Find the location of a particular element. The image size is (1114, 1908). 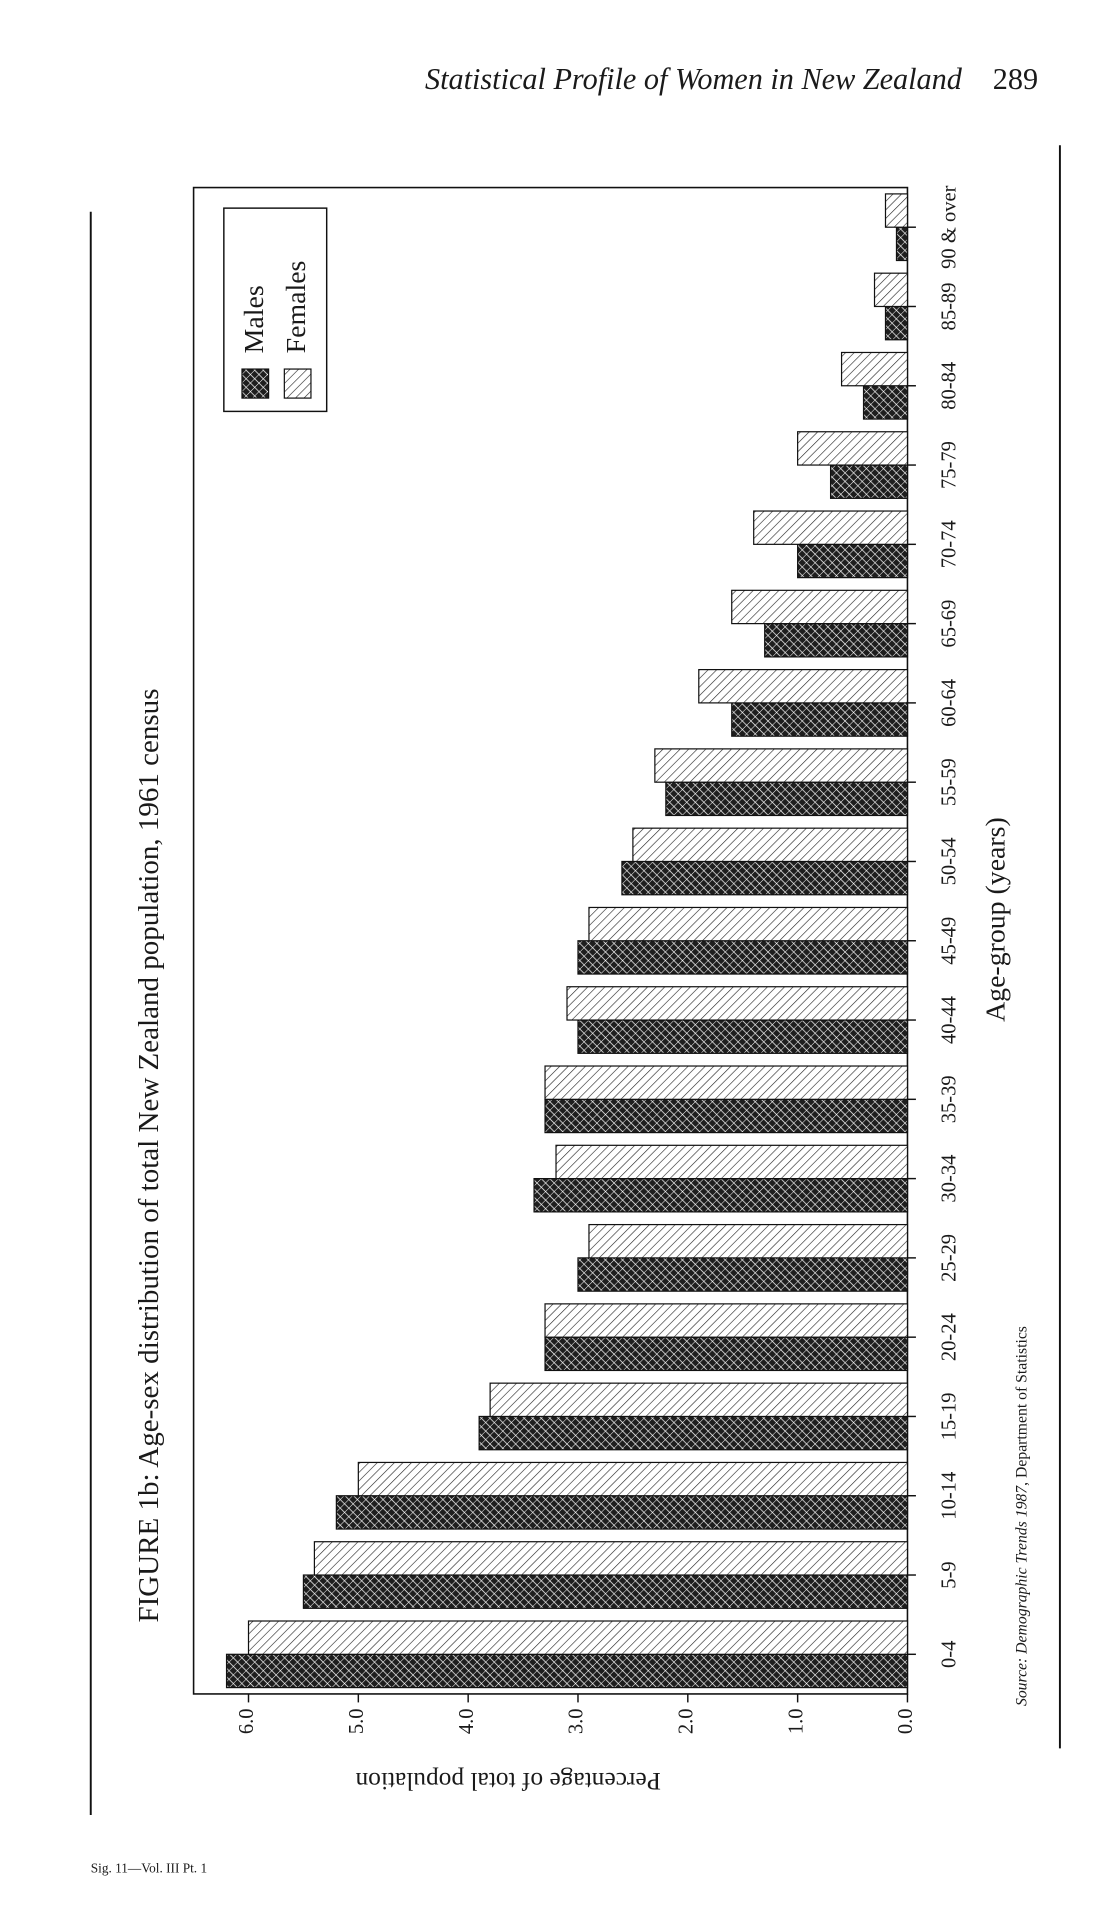

x-tick-label: 75-79 is located at coordinates (950, 465).